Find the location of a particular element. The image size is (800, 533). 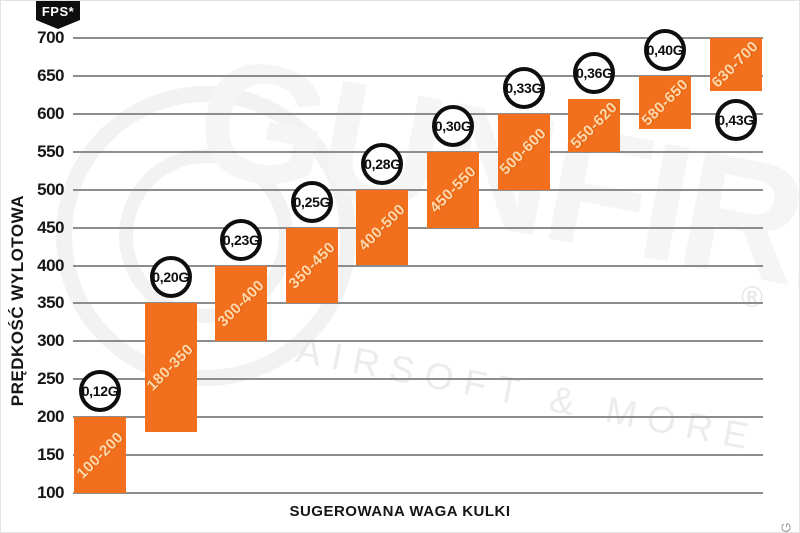

y-axis-title: PRĘDKOŚĆ WYLOTOWA is located at coordinates (18, 301).